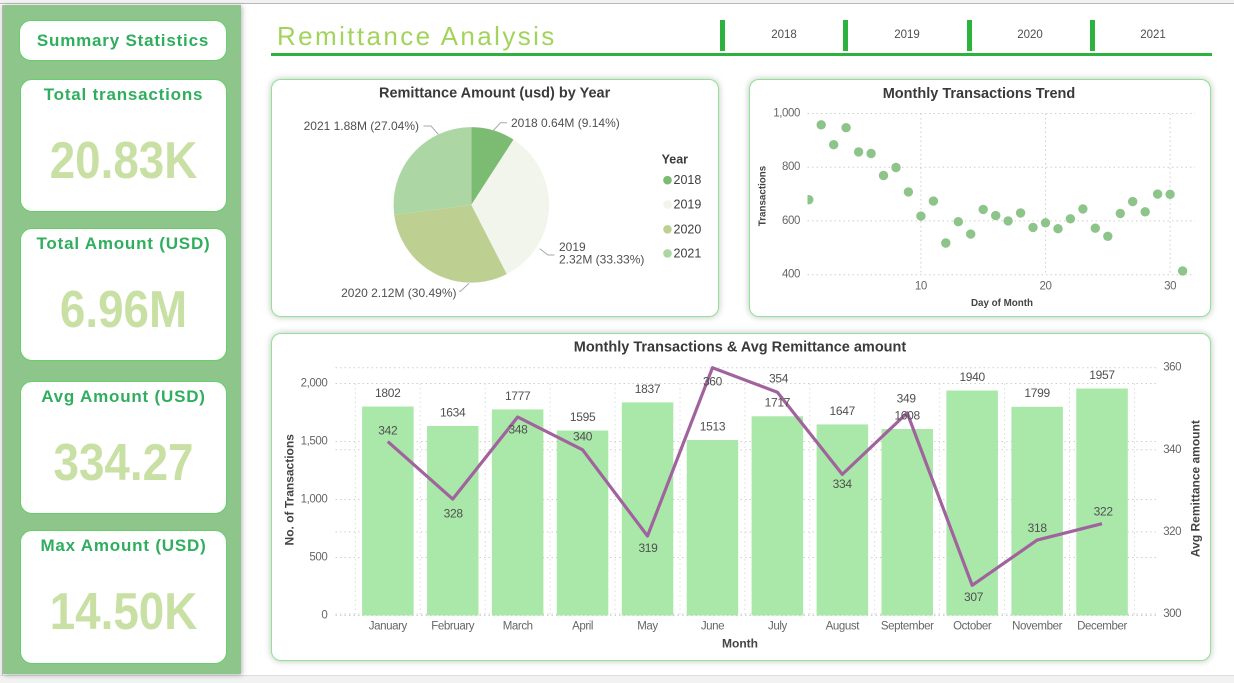 The width and height of the screenshot is (1234, 683). What do you see at coordinates (648, 389) in the screenshot?
I see `svg-text: 1837` at bounding box center [648, 389].